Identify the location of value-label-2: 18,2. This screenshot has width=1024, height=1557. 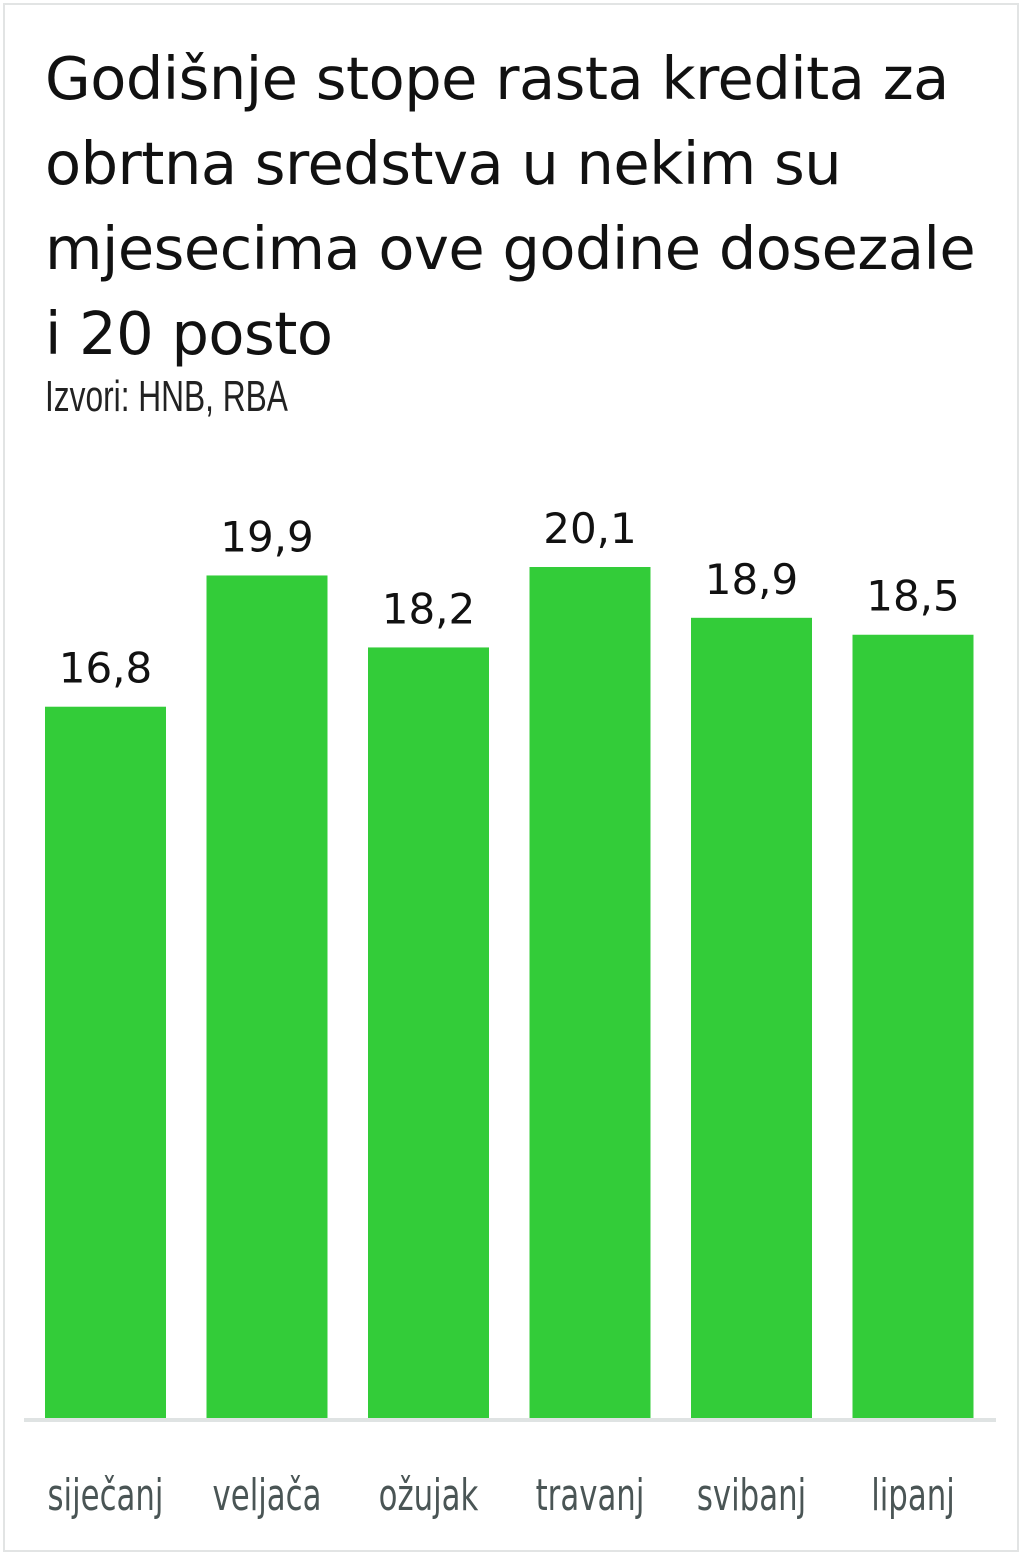
(429, 608).